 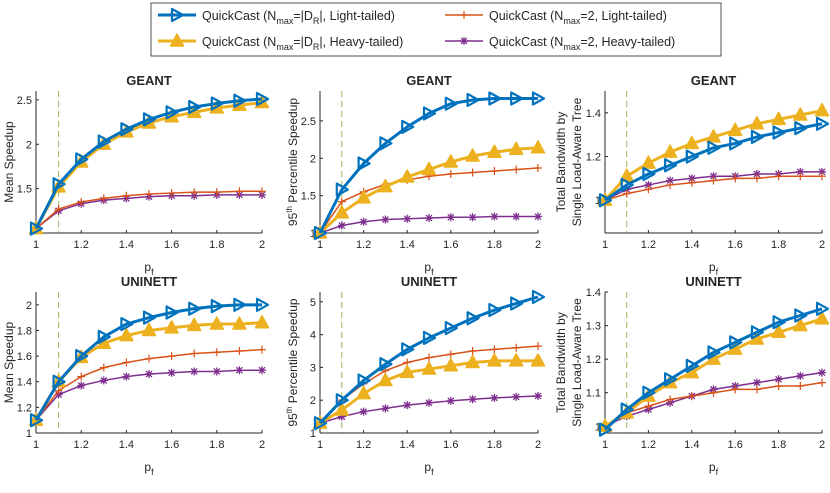 I want to click on y-tick-label: 1, so click(x=313, y=234).